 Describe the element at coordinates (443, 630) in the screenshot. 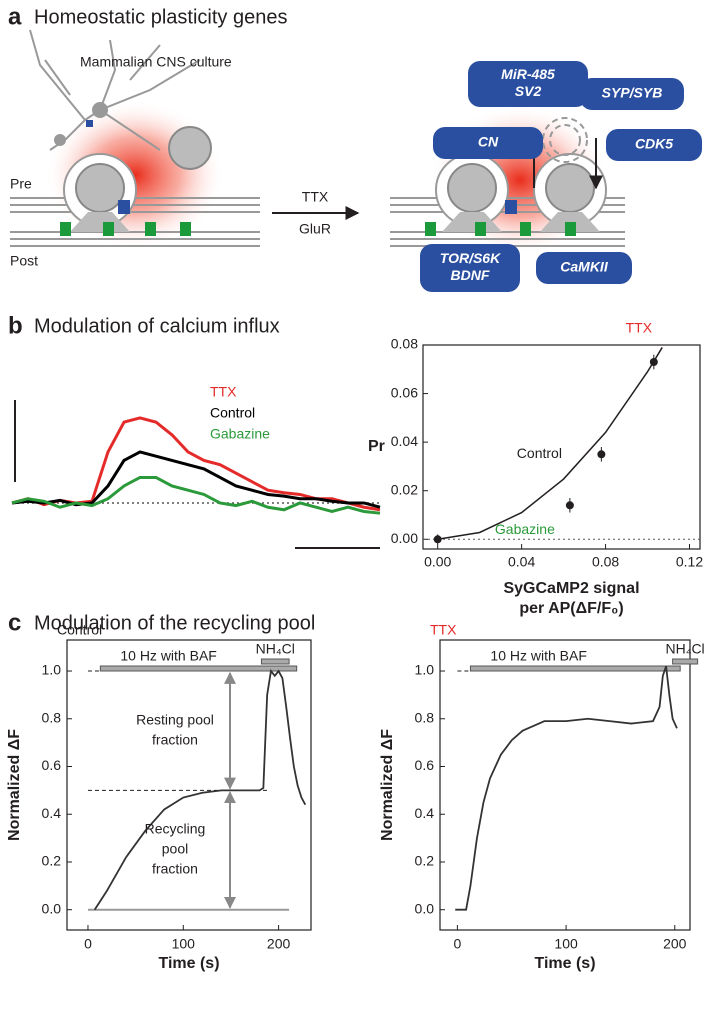

I see `chart-title: TTX` at that location.